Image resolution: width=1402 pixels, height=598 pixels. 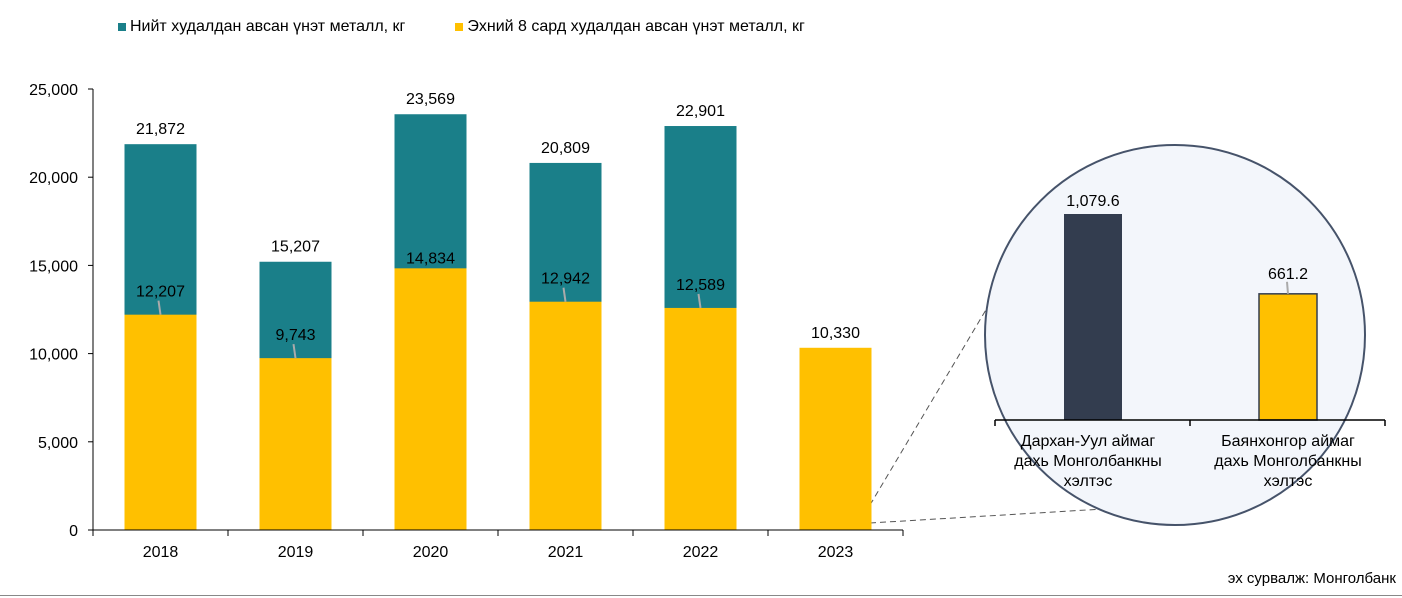 I want to click on x-tick-label: 2022, so click(x=701, y=552).